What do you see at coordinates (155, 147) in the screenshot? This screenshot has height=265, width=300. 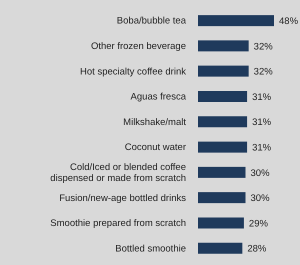 I see `y-tick-label: Coconut water` at bounding box center [155, 147].